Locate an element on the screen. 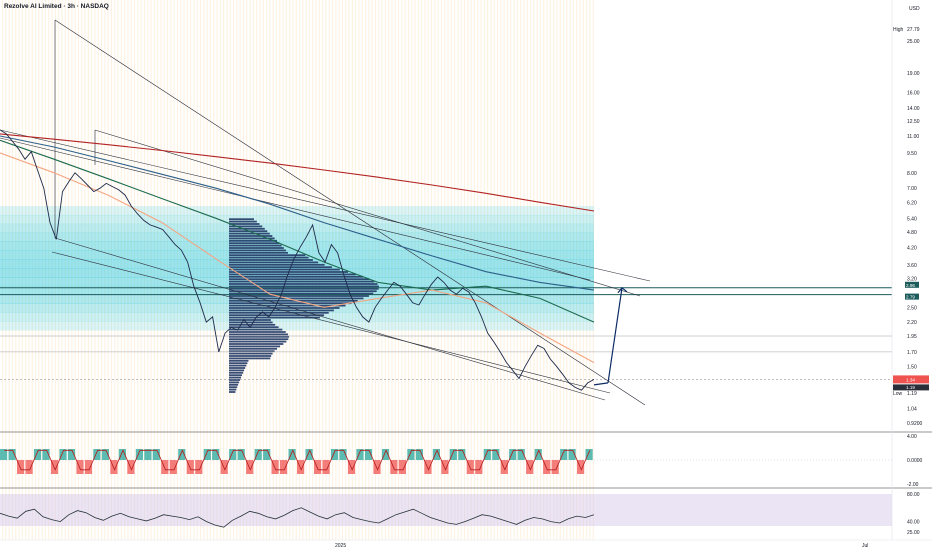 The image size is (932, 550). price-tick-label: 4.80 is located at coordinates (912, 233).